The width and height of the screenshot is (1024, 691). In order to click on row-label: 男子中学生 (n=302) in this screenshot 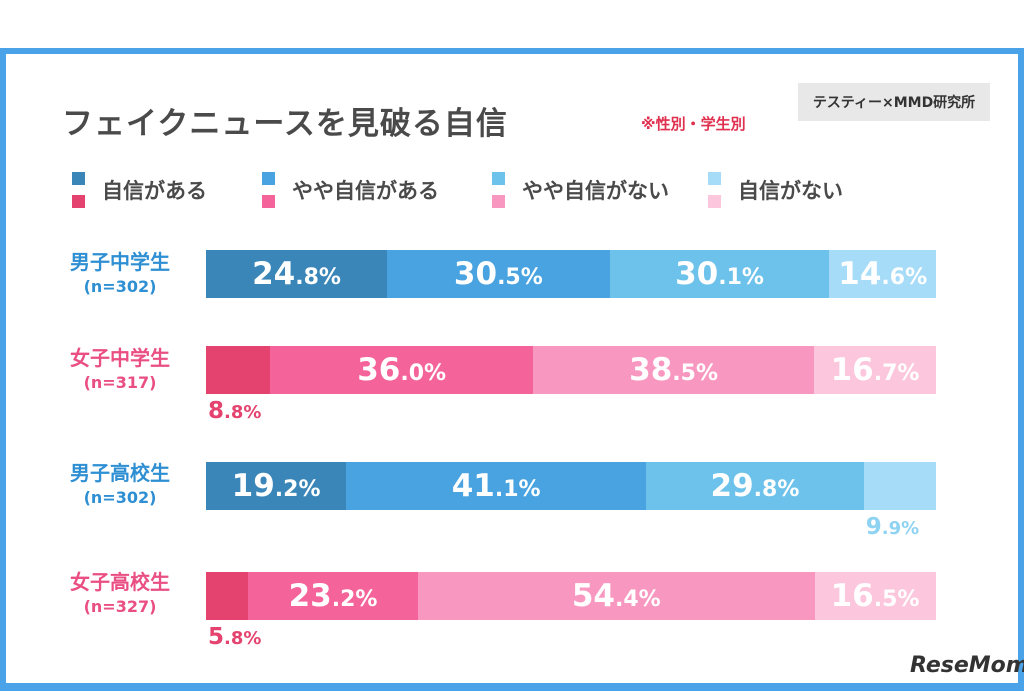, I will do `click(120, 273)`.